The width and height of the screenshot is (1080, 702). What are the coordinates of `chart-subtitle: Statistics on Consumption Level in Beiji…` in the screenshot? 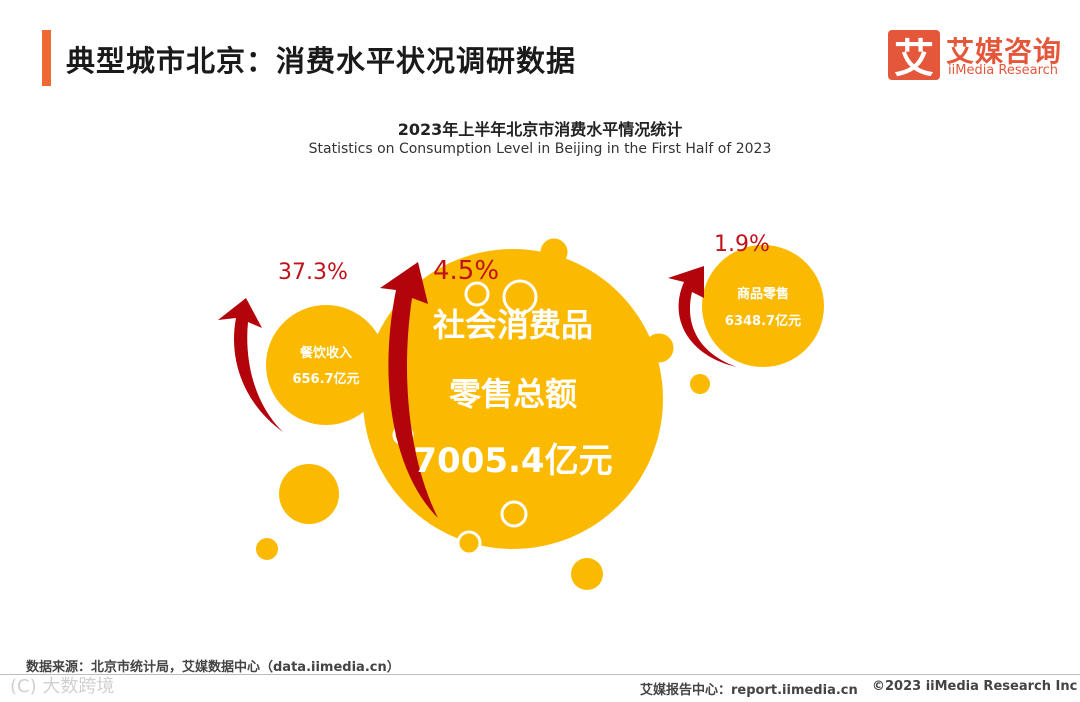 It's located at (540, 149).